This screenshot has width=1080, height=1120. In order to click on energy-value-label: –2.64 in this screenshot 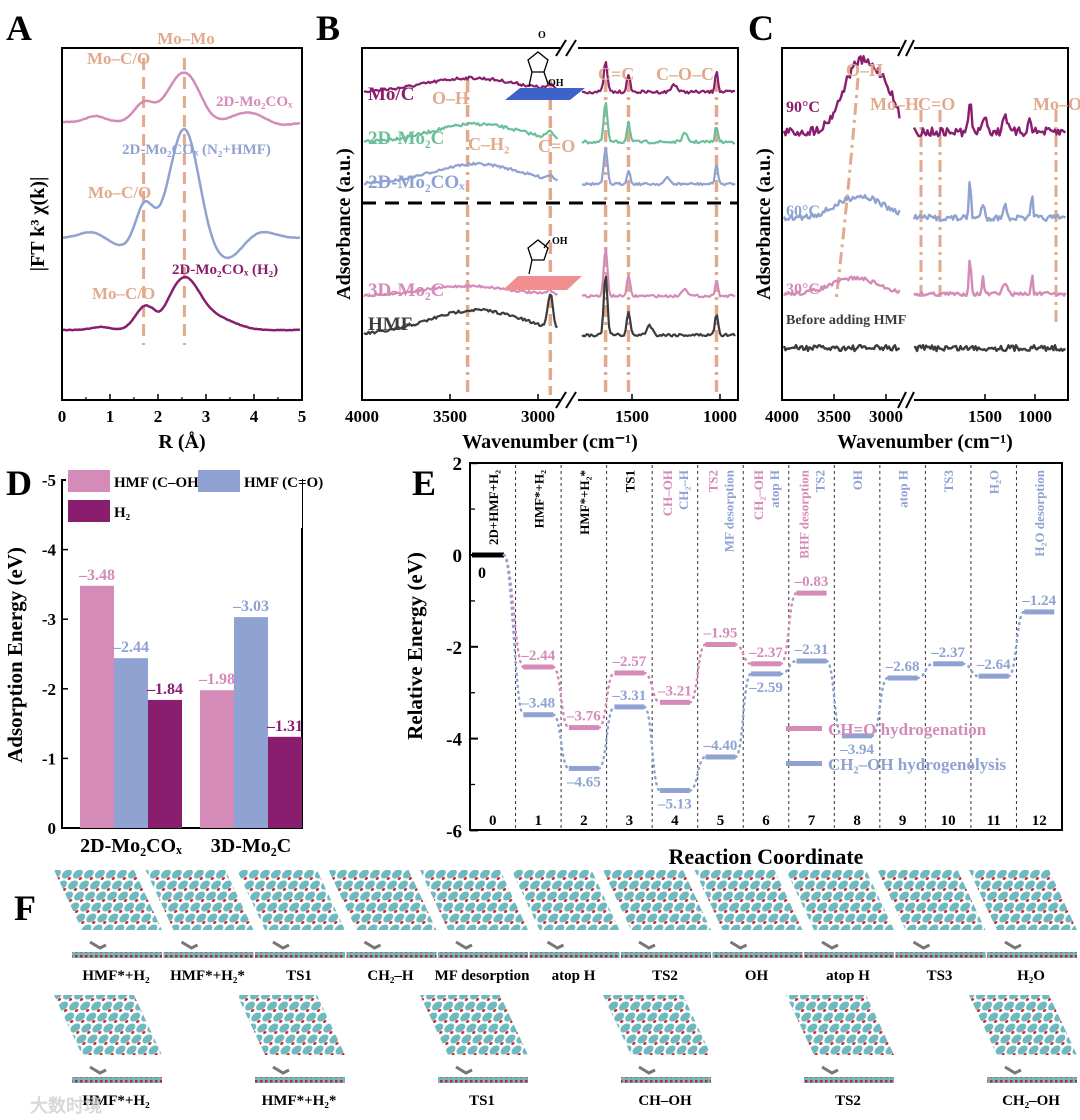, I will do `click(993, 665)`.